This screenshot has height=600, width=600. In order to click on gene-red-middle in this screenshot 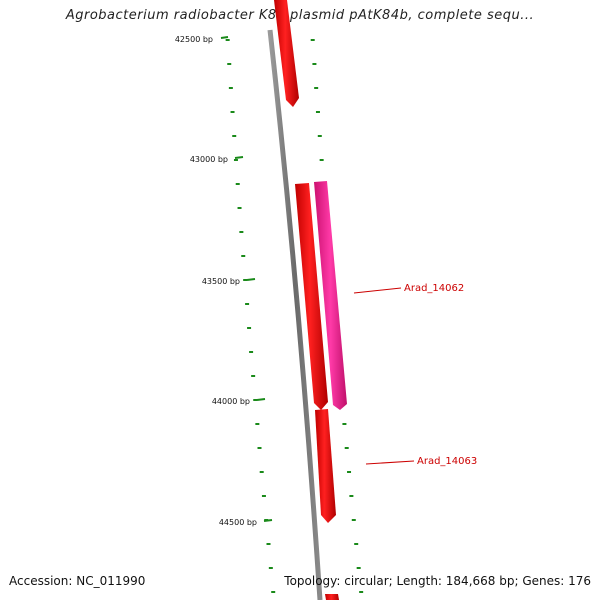, I will do `click(311, 296)`.